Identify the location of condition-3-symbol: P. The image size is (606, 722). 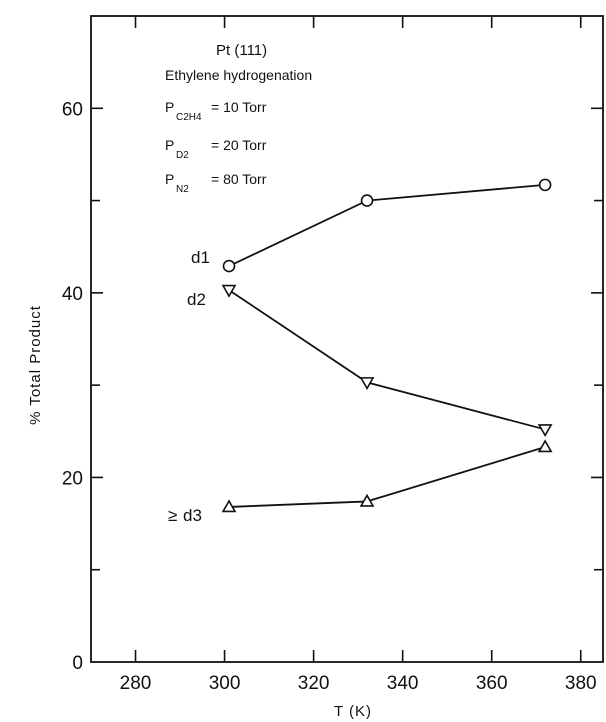
(169, 179).